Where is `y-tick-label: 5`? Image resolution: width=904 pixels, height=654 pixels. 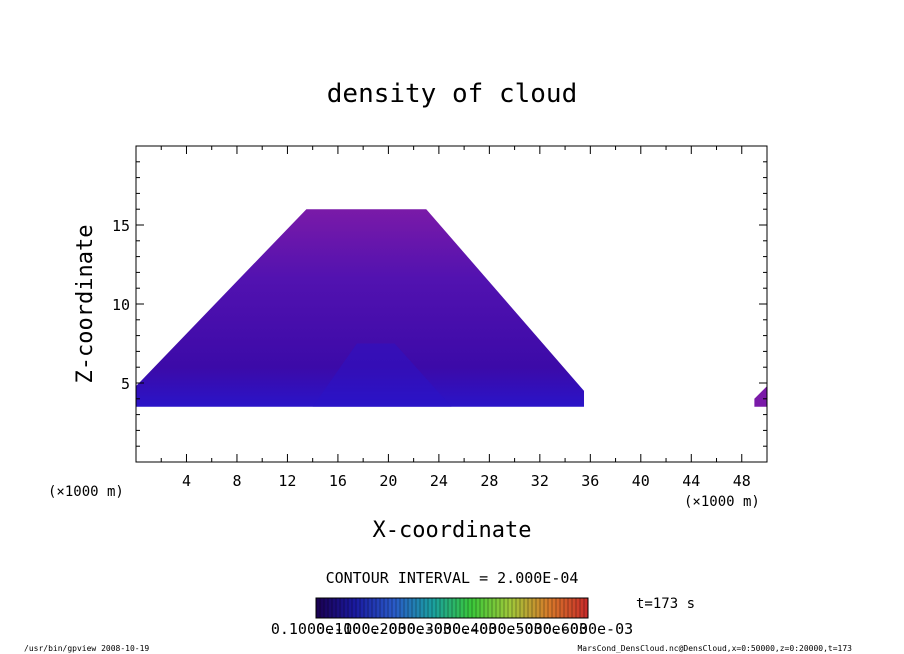 y-tick-label: 5 is located at coordinates (125, 384).